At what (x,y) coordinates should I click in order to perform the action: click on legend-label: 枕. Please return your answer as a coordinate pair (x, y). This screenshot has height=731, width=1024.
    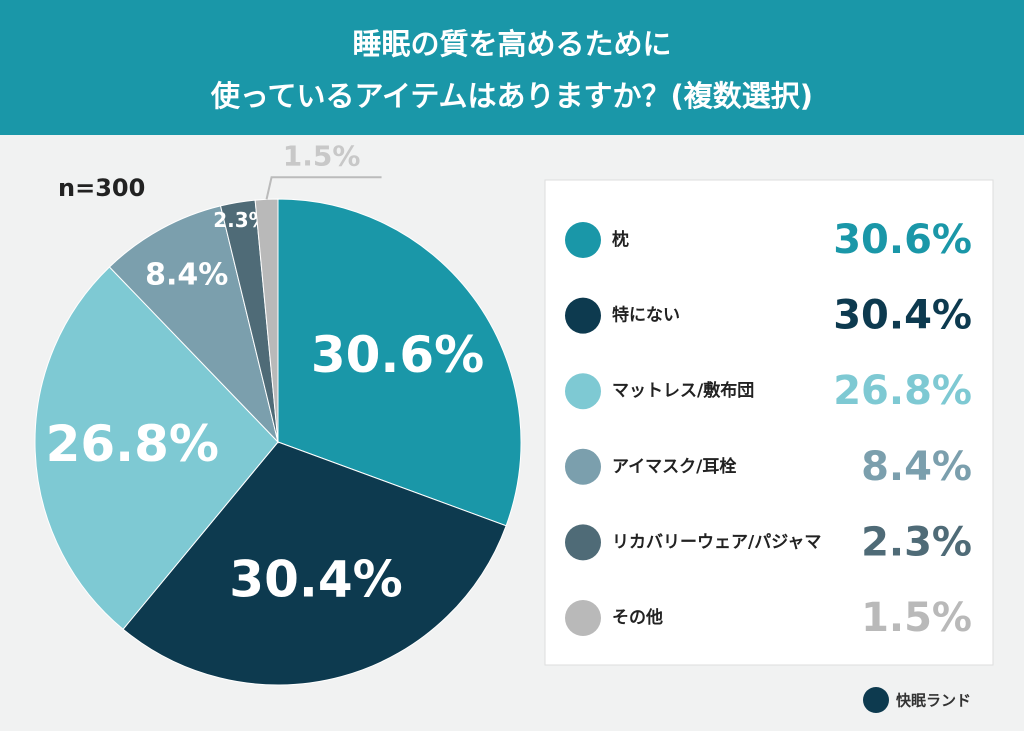
    Looking at the image, I should click on (620, 239).